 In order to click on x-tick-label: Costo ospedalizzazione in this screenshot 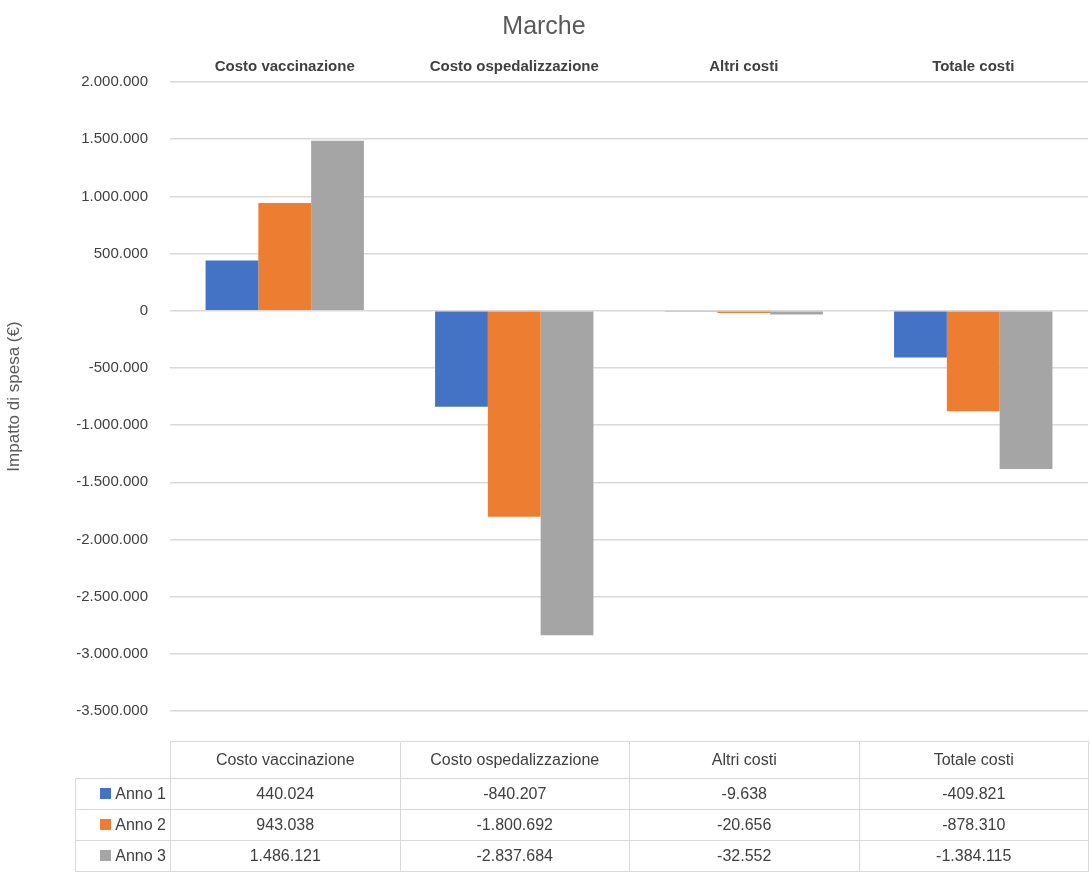, I will do `click(514, 66)`.